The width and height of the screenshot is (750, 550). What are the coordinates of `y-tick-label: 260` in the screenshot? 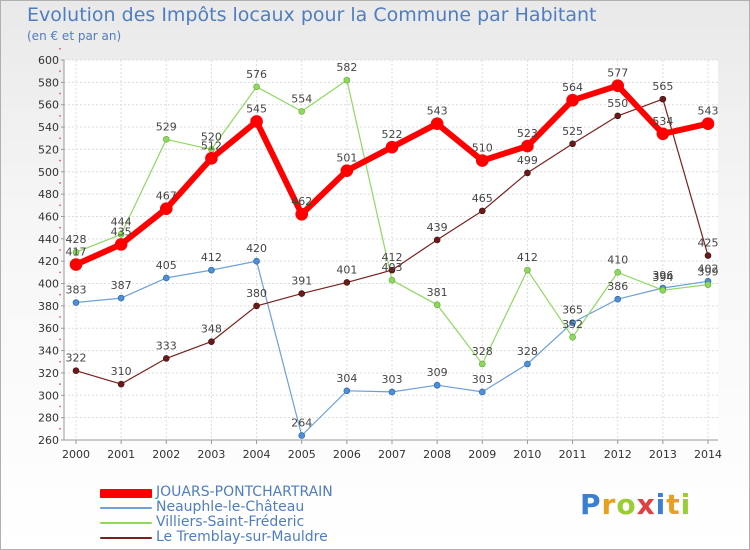 It's located at (48, 440).